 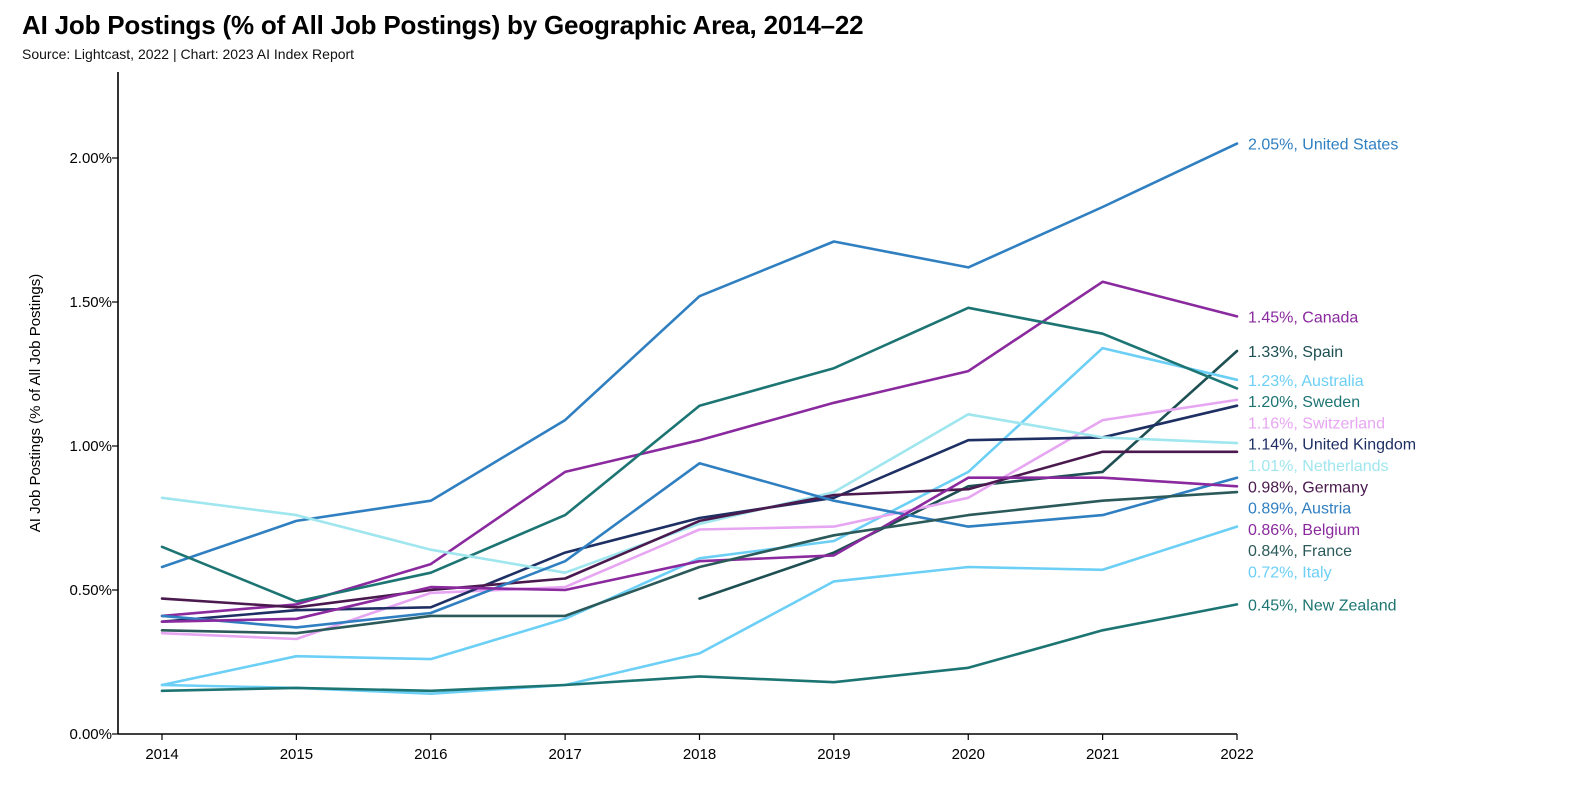 I want to click on x-tick-label: 2019, so click(x=833, y=754).